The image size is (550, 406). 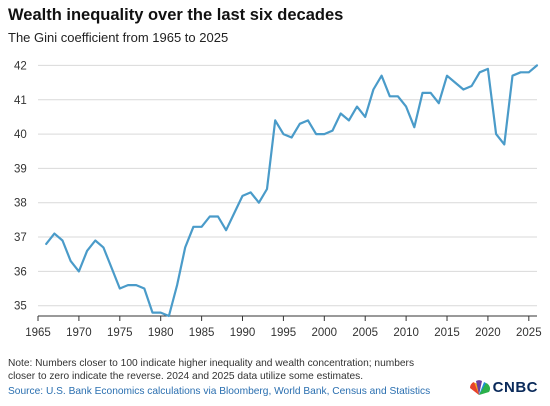 I want to click on peacock-icon, so click(x=479, y=387).